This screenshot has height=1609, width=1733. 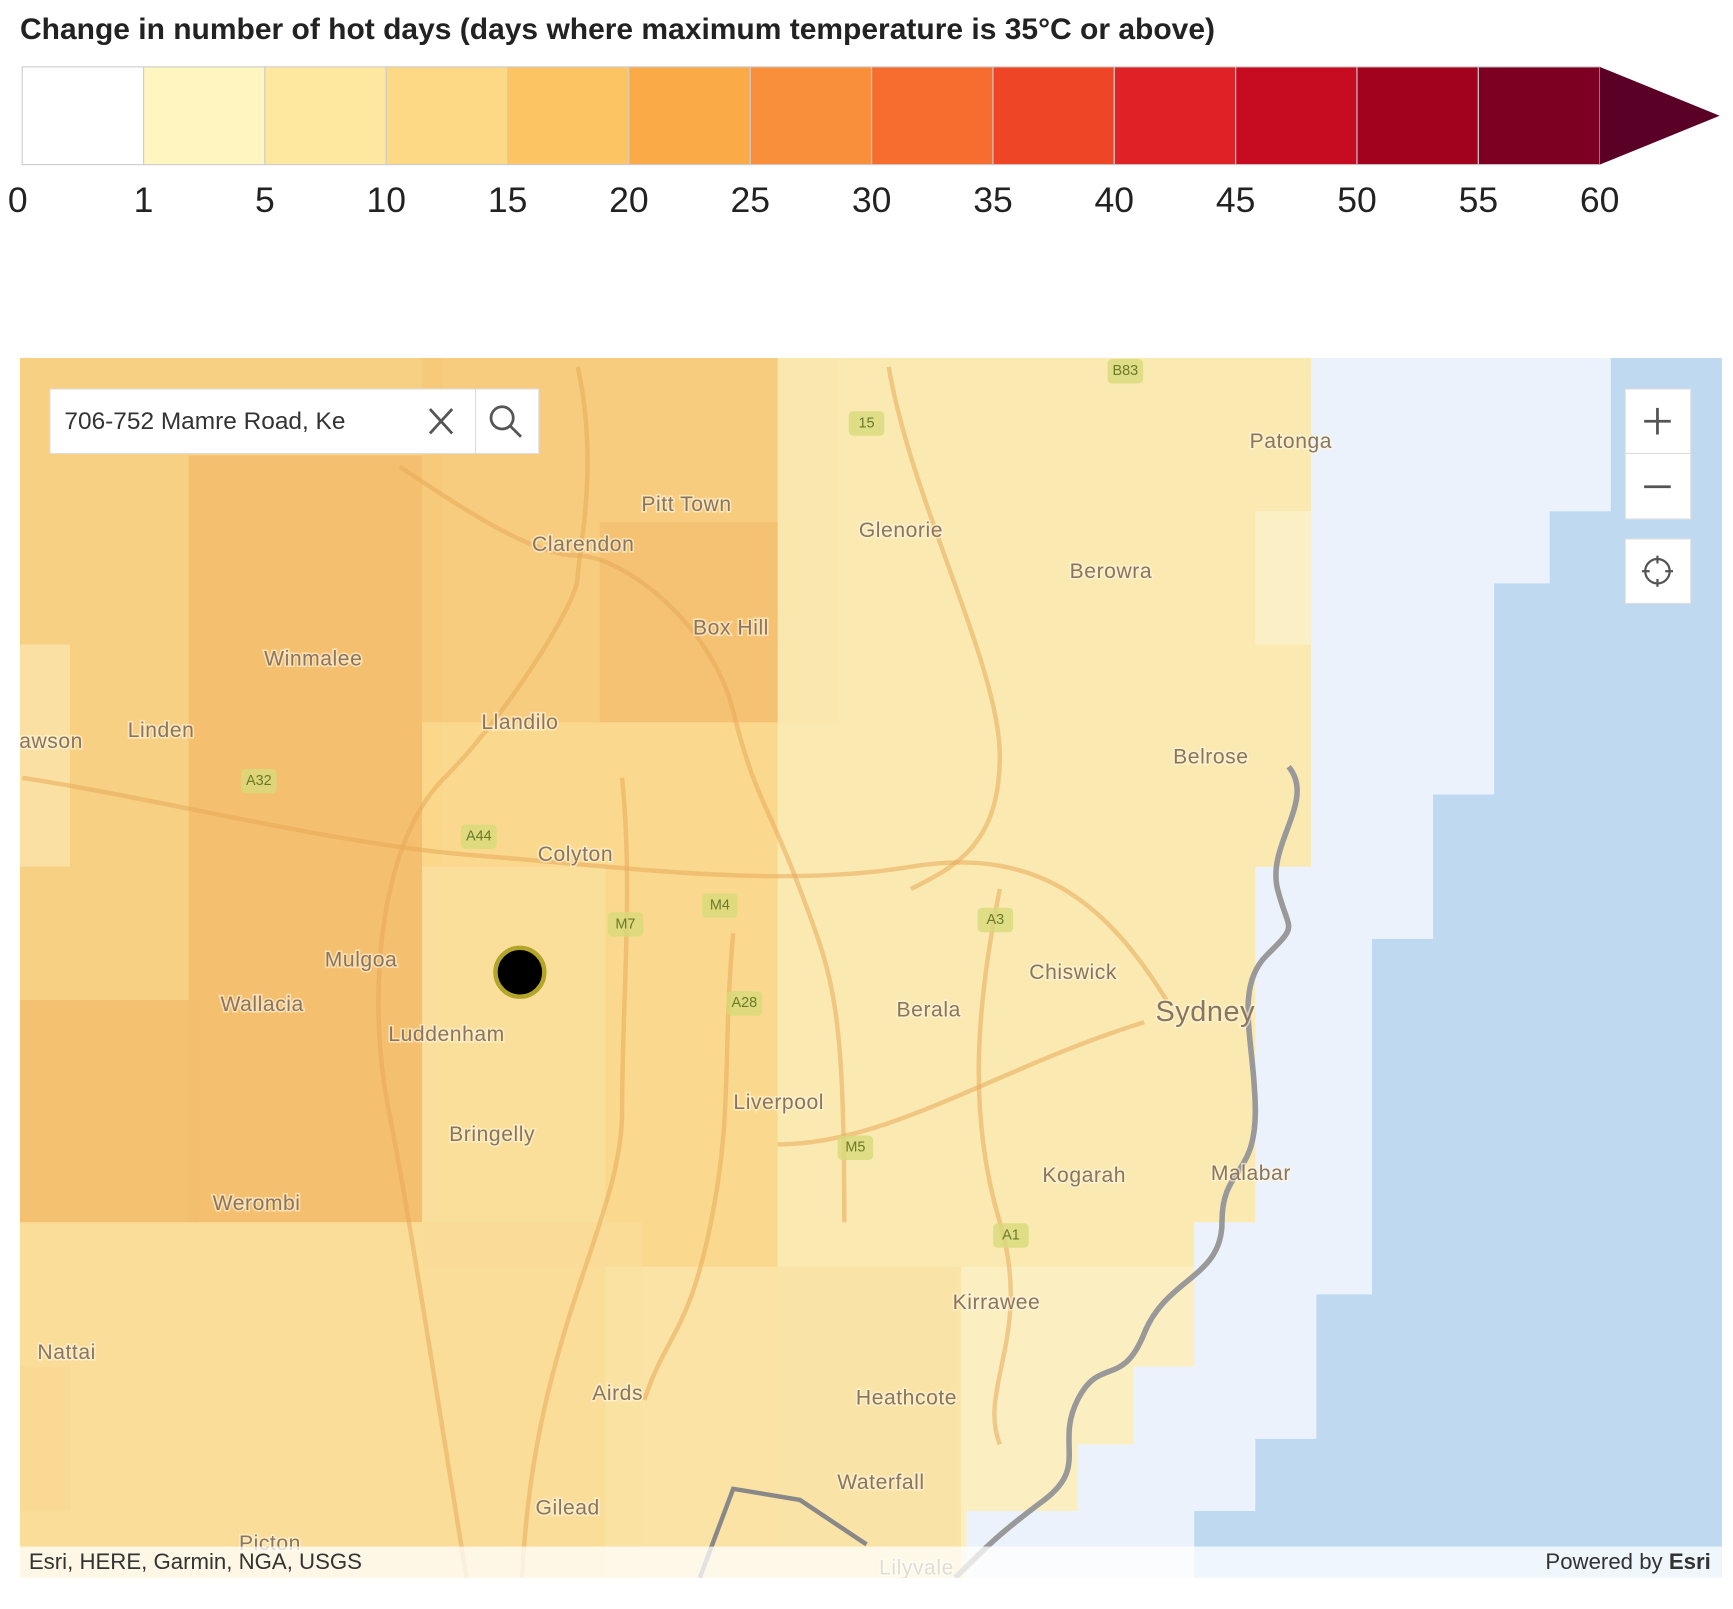 What do you see at coordinates (1604, 1561) in the screenshot?
I see `powered-text: Powered by` at bounding box center [1604, 1561].